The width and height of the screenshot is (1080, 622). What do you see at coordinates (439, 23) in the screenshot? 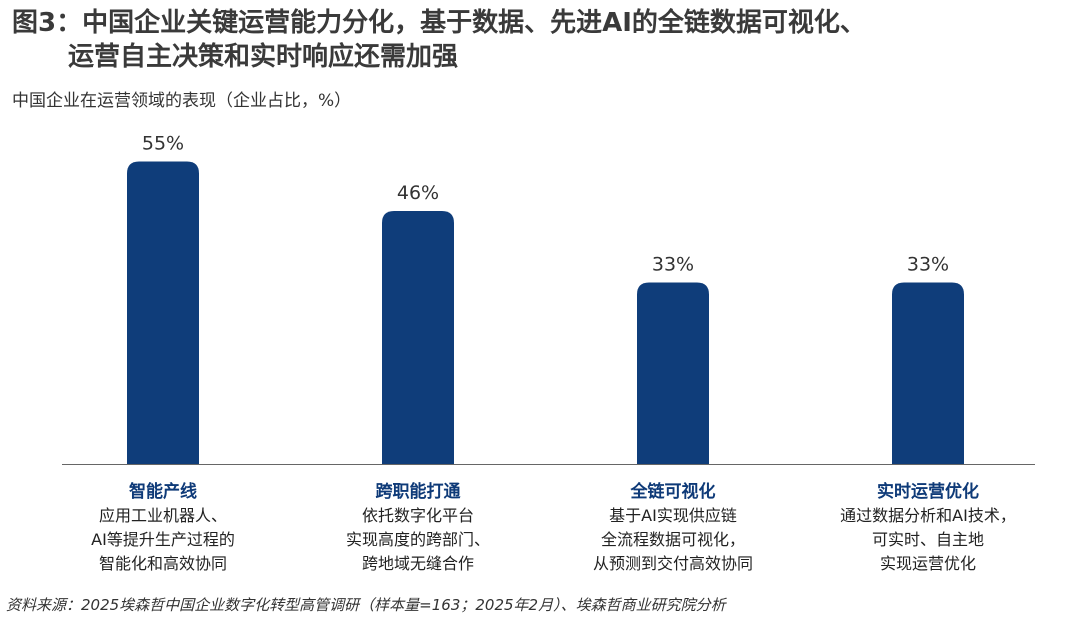
I see `chart-title-line1: 图3：中国企业关键运营能力分化，基于数据、先进AI的全链数据可视化、` at bounding box center [439, 23].